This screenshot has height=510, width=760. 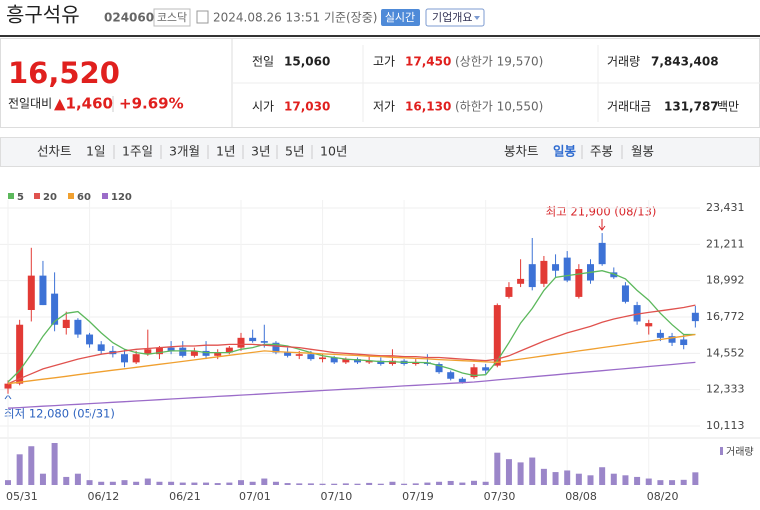 I want to click on tab-period: 5년, so click(x=294, y=151).